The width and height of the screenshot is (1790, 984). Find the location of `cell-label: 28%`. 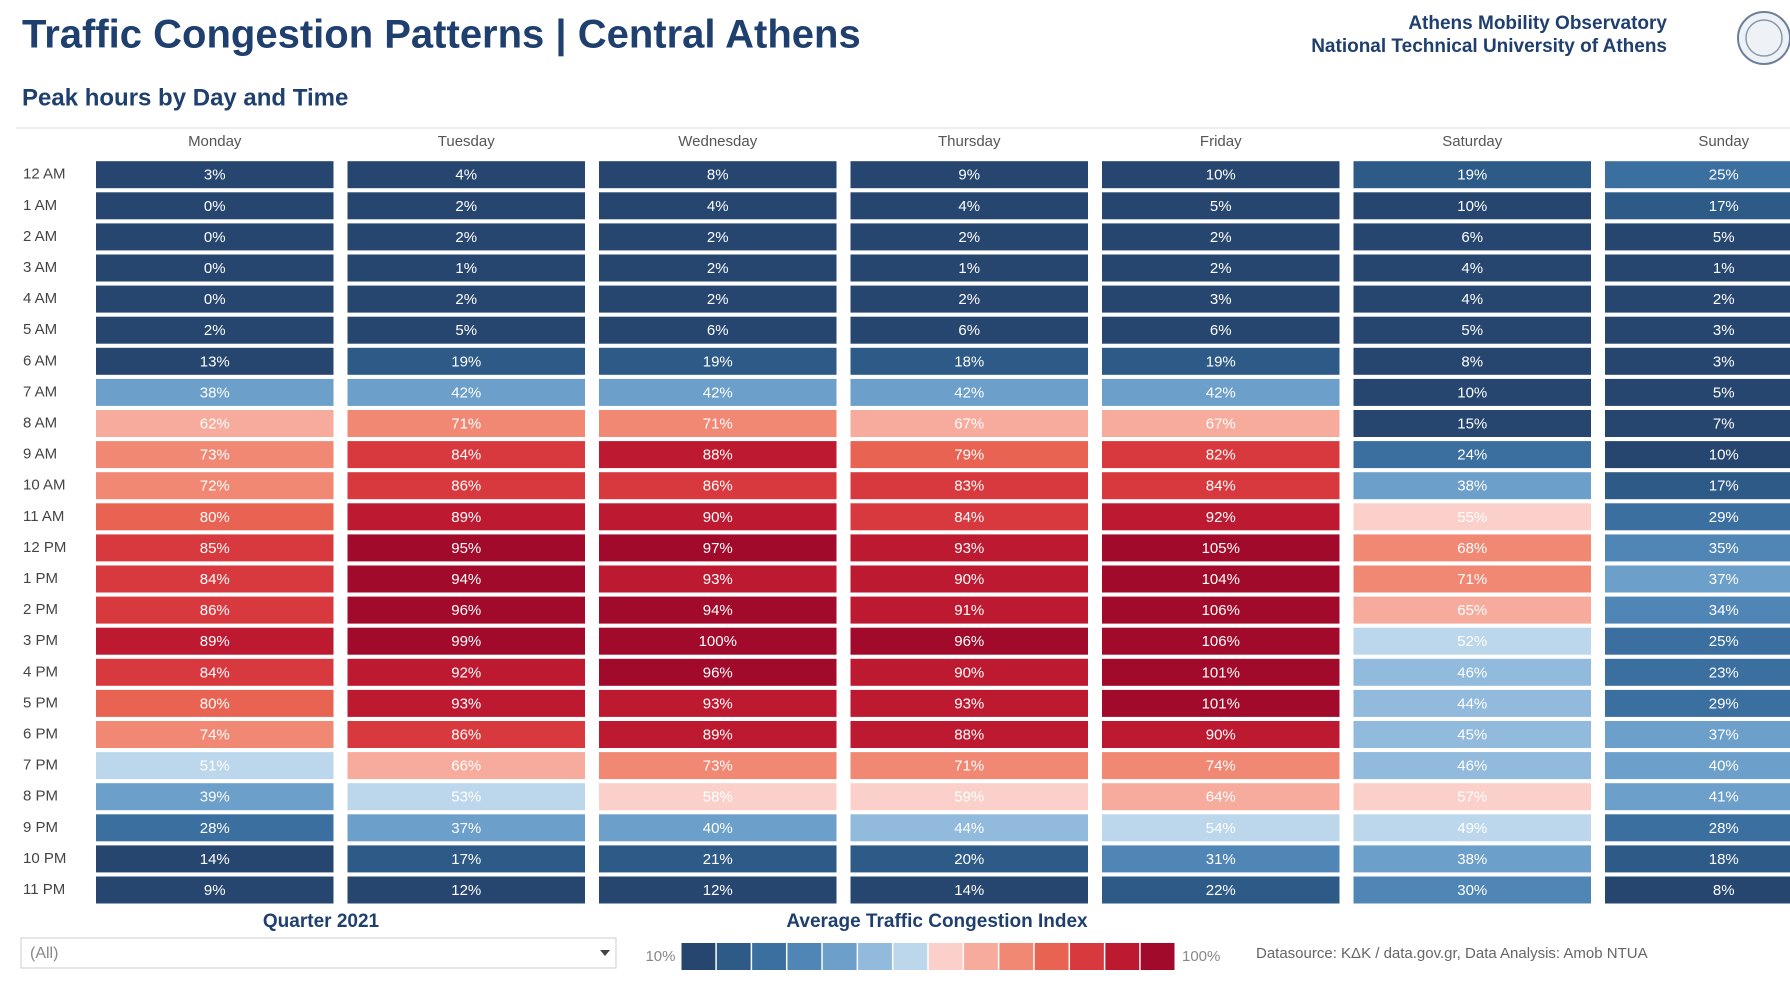

cell-label: 28% is located at coordinates (1724, 828).